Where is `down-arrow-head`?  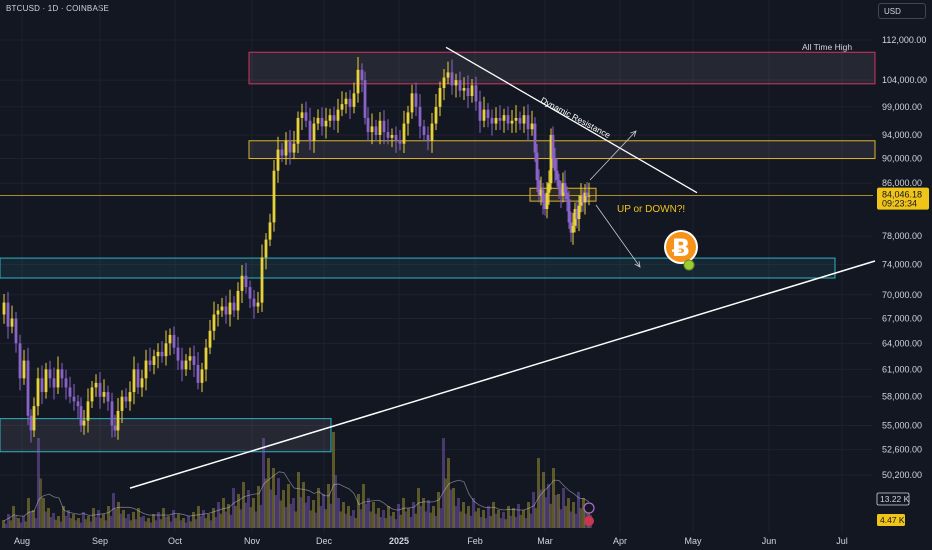
down-arrow-head is located at coordinates (637, 264).